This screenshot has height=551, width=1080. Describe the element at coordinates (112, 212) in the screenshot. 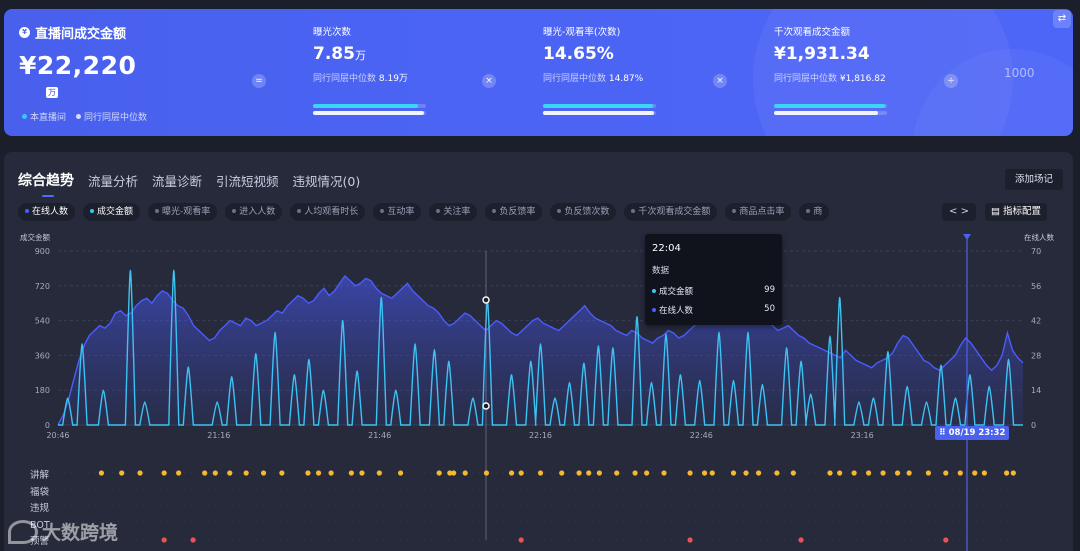

I see `metric-chip: 成交金额` at that location.